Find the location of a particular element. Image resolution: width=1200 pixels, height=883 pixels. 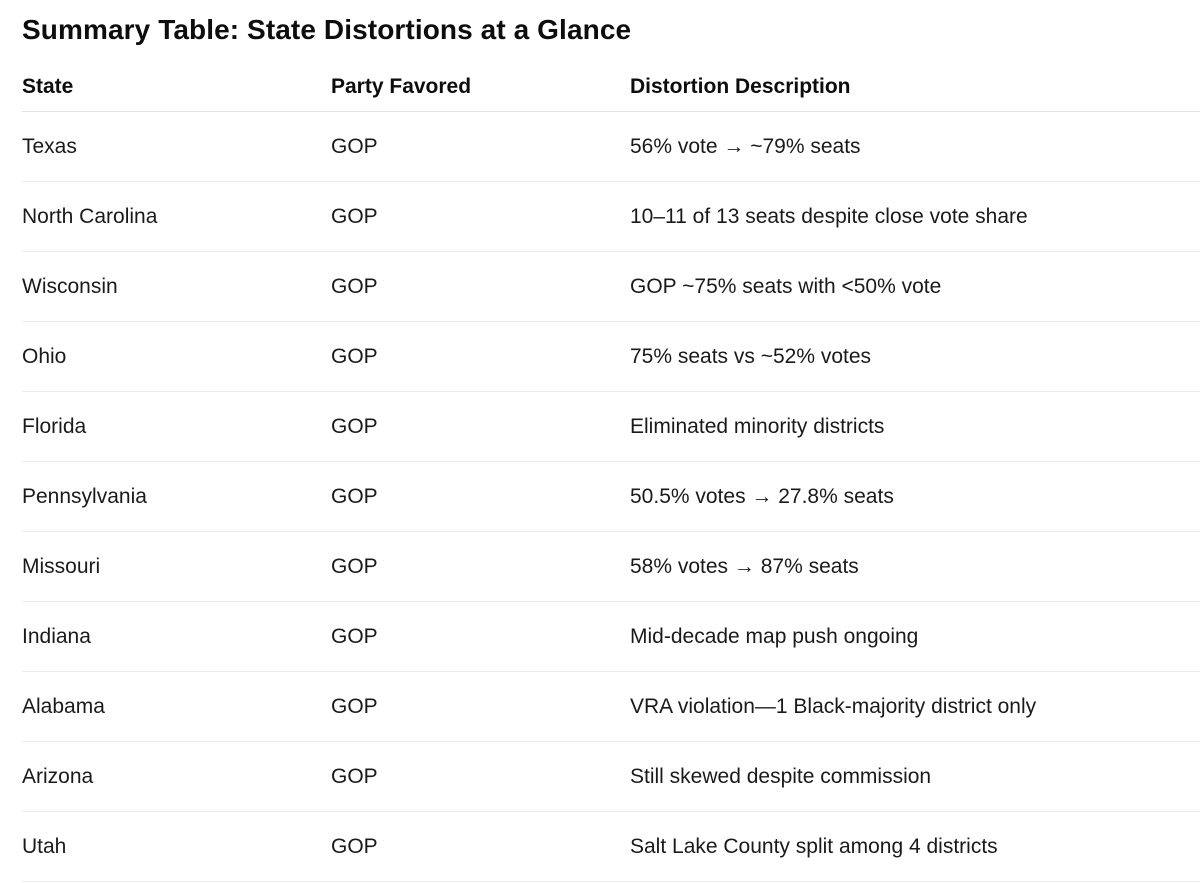

column-header-party-favored: Party Favored is located at coordinates (480, 80).